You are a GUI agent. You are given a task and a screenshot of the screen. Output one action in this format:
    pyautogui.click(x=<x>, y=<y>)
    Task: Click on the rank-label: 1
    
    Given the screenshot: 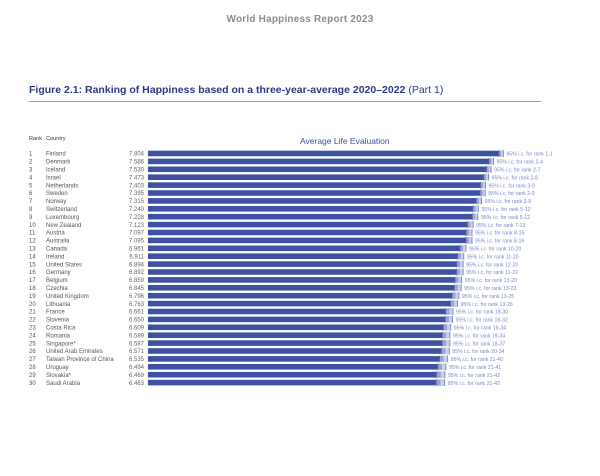 What is the action you would take?
    pyautogui.click(x=31, y=155)
    